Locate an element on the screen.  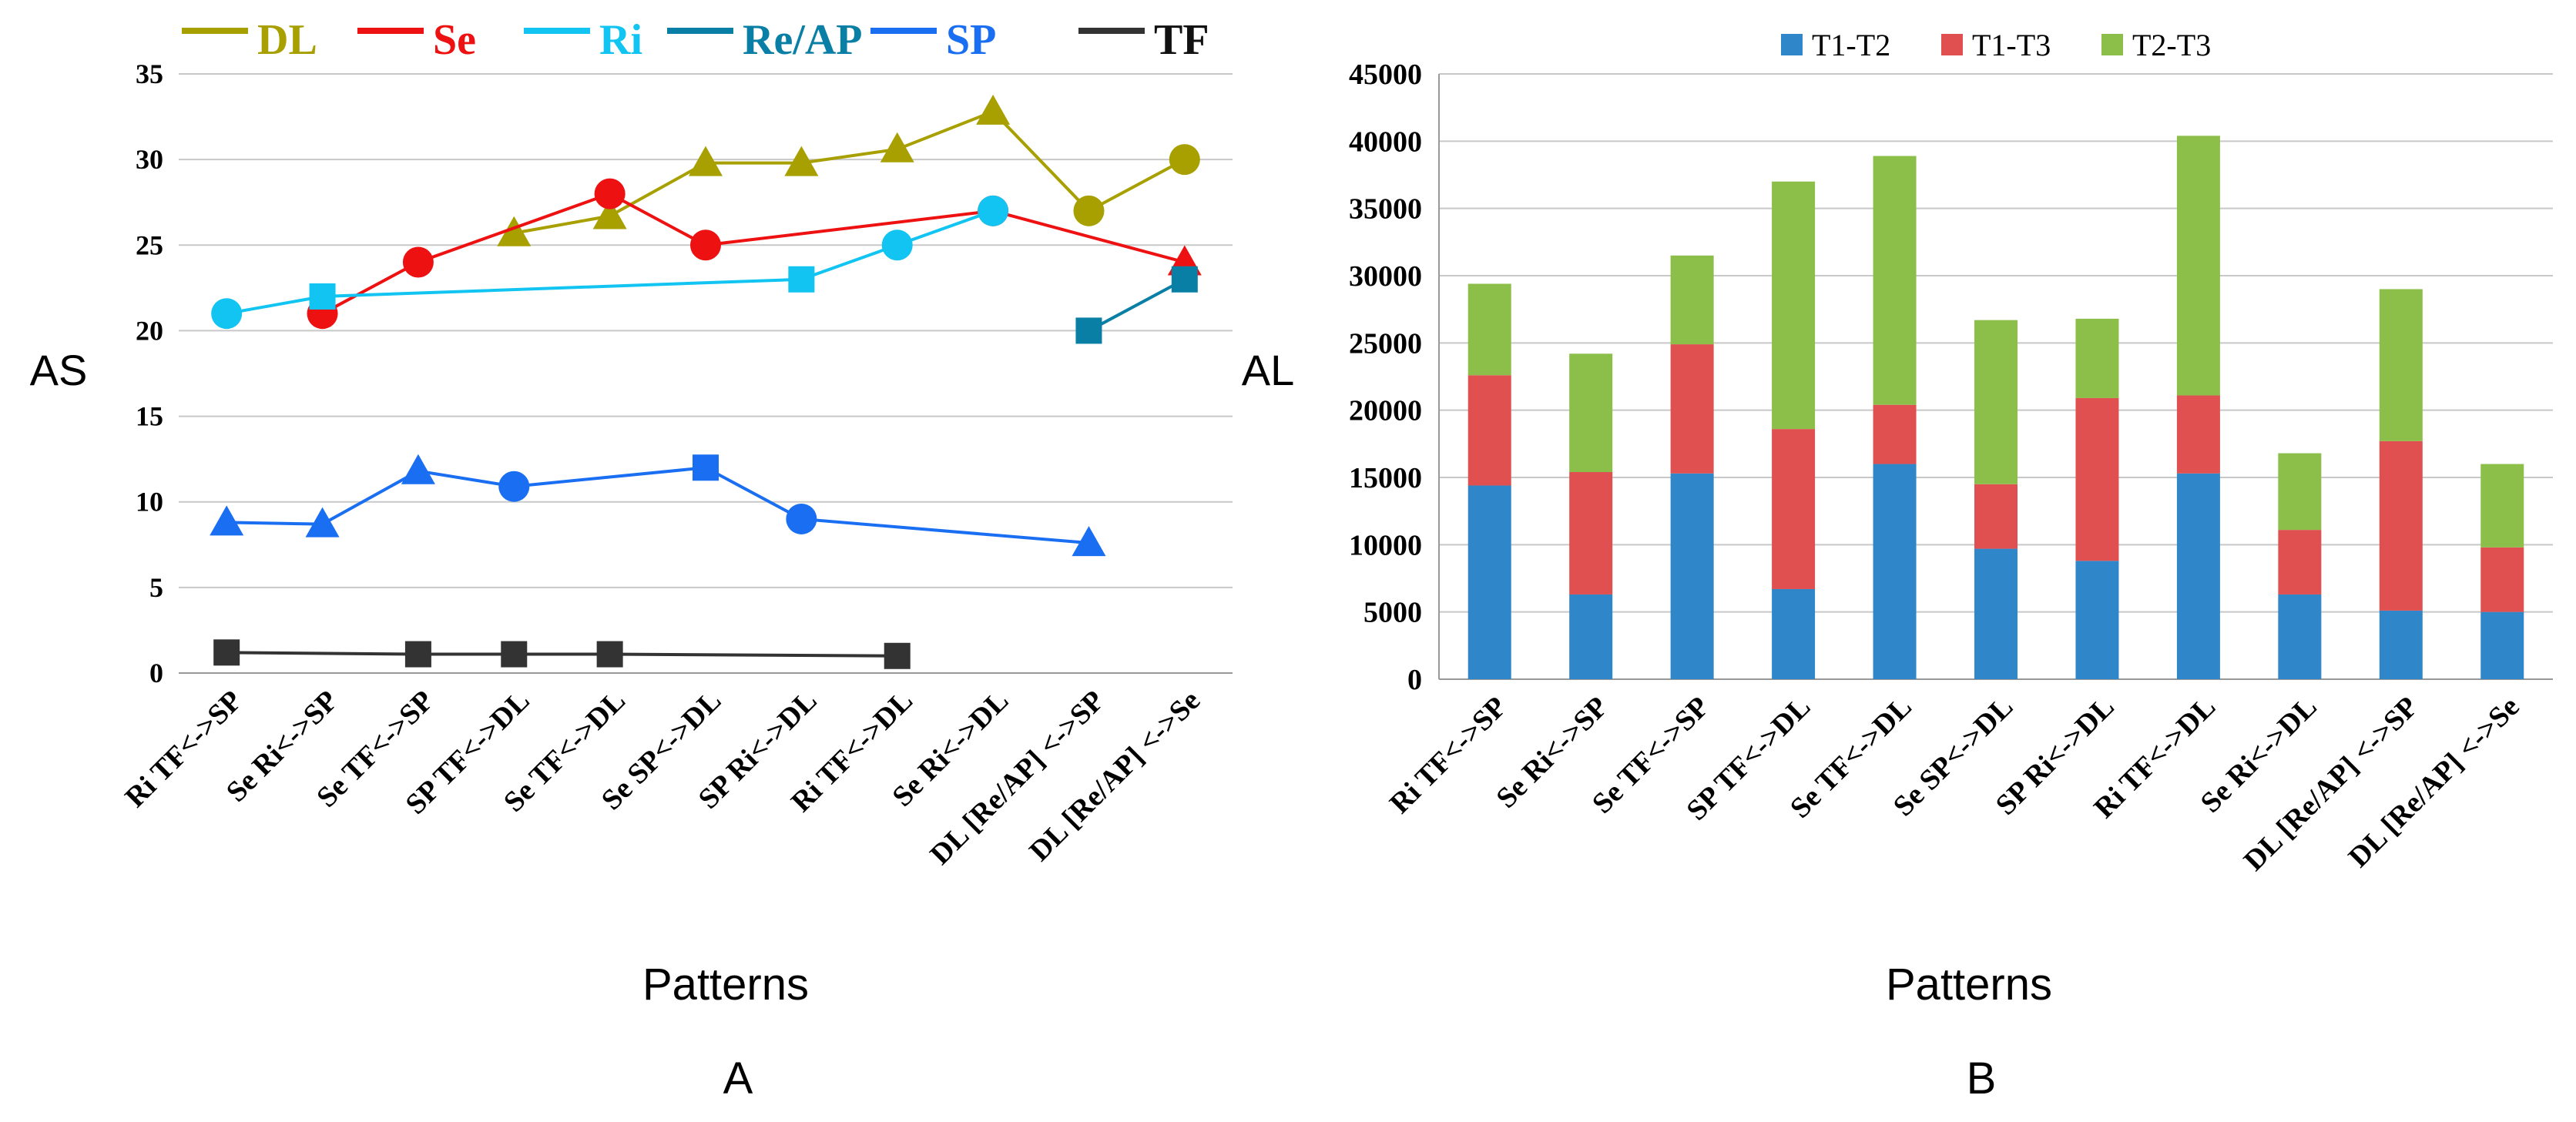
panel-a-y-tick-labels: 0 5 10 15 20 25 30 35 is located at coordinates (149, 373).